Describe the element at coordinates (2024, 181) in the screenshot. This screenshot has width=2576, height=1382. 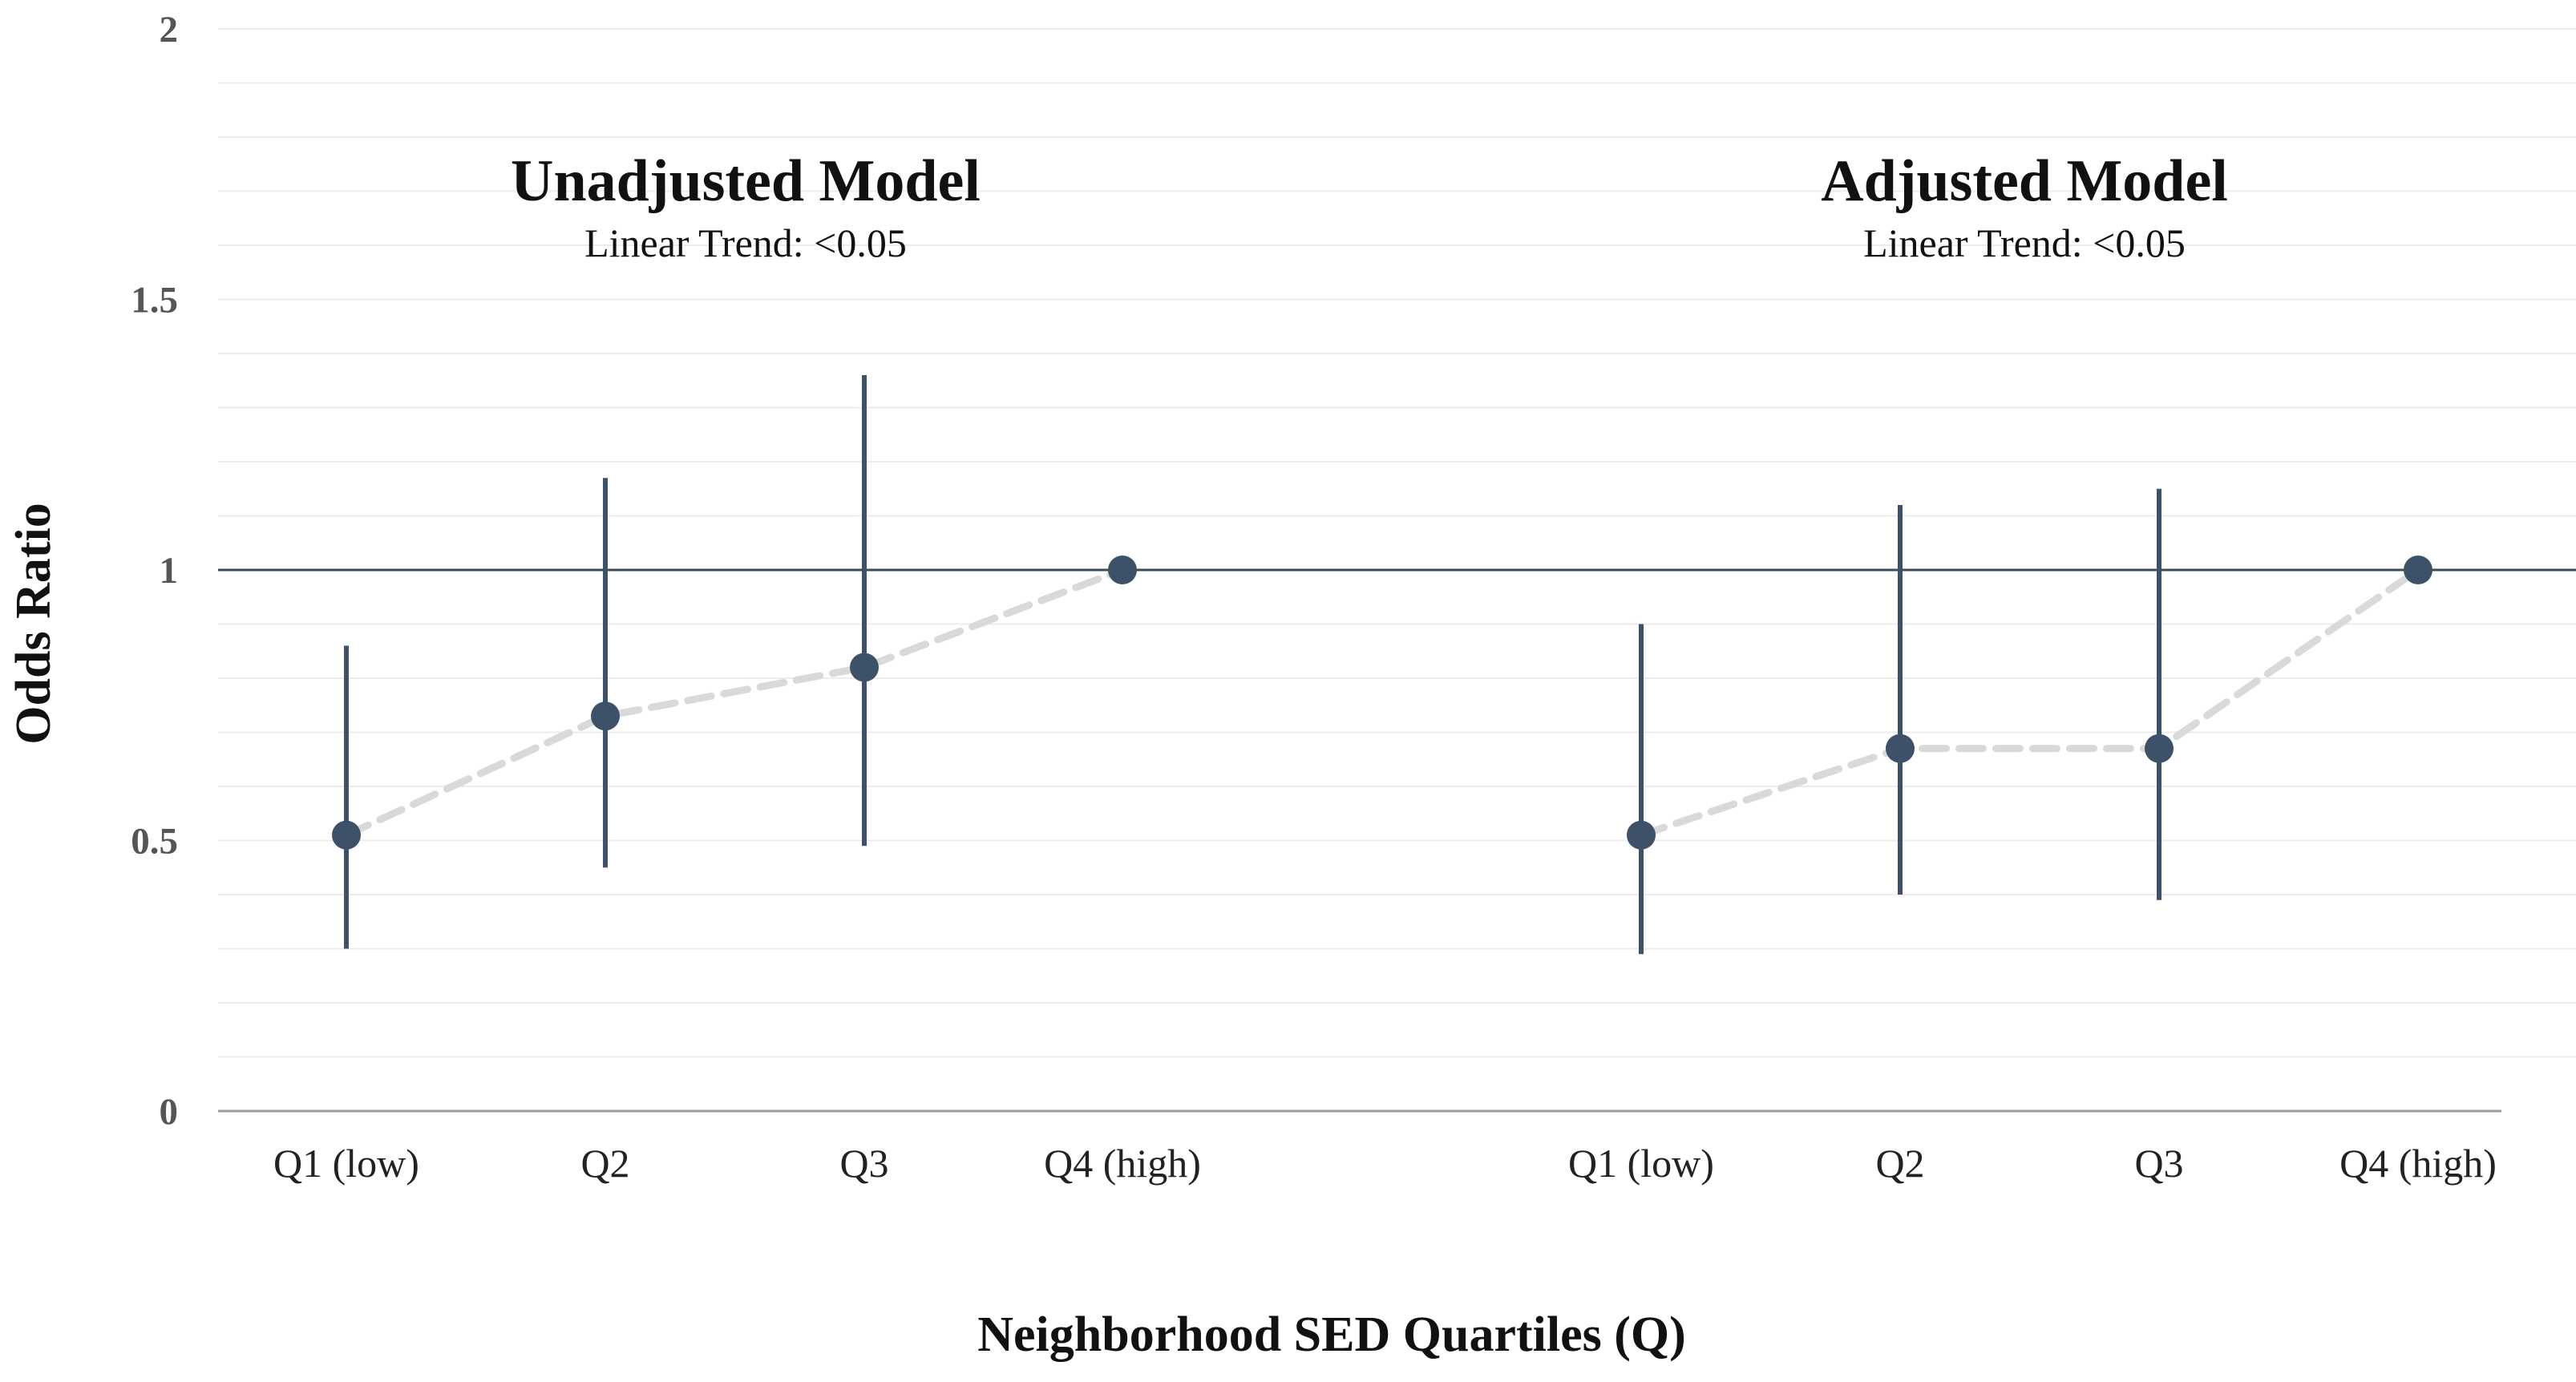
I see `panel-title: Adjusted Model` at that location.